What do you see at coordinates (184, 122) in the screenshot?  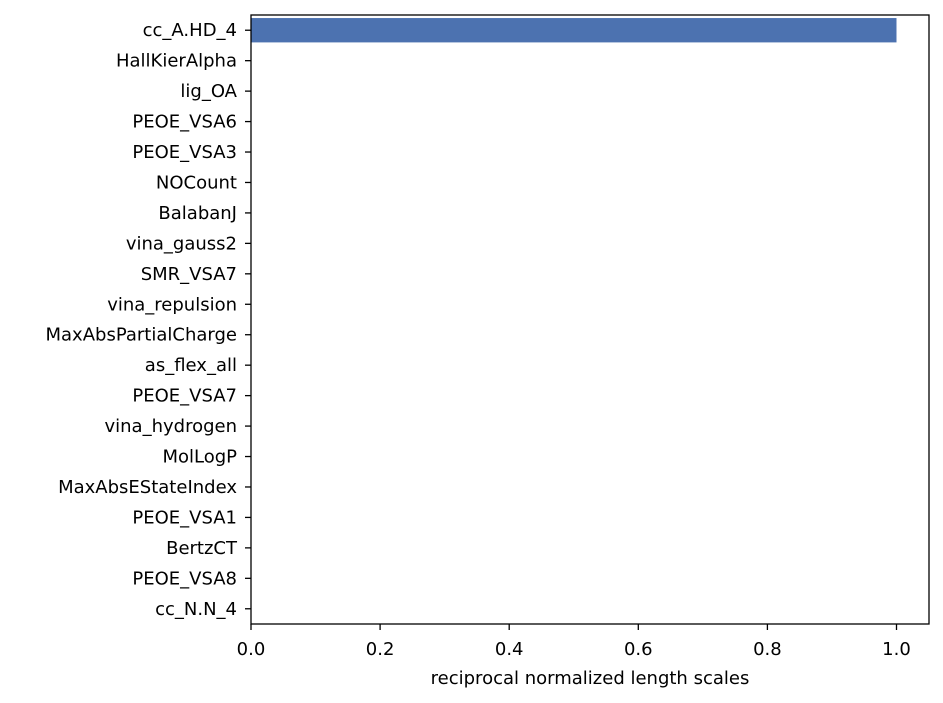 I see `y-tick-label: PEOE_VSA6` at bounding box center [184, 122].